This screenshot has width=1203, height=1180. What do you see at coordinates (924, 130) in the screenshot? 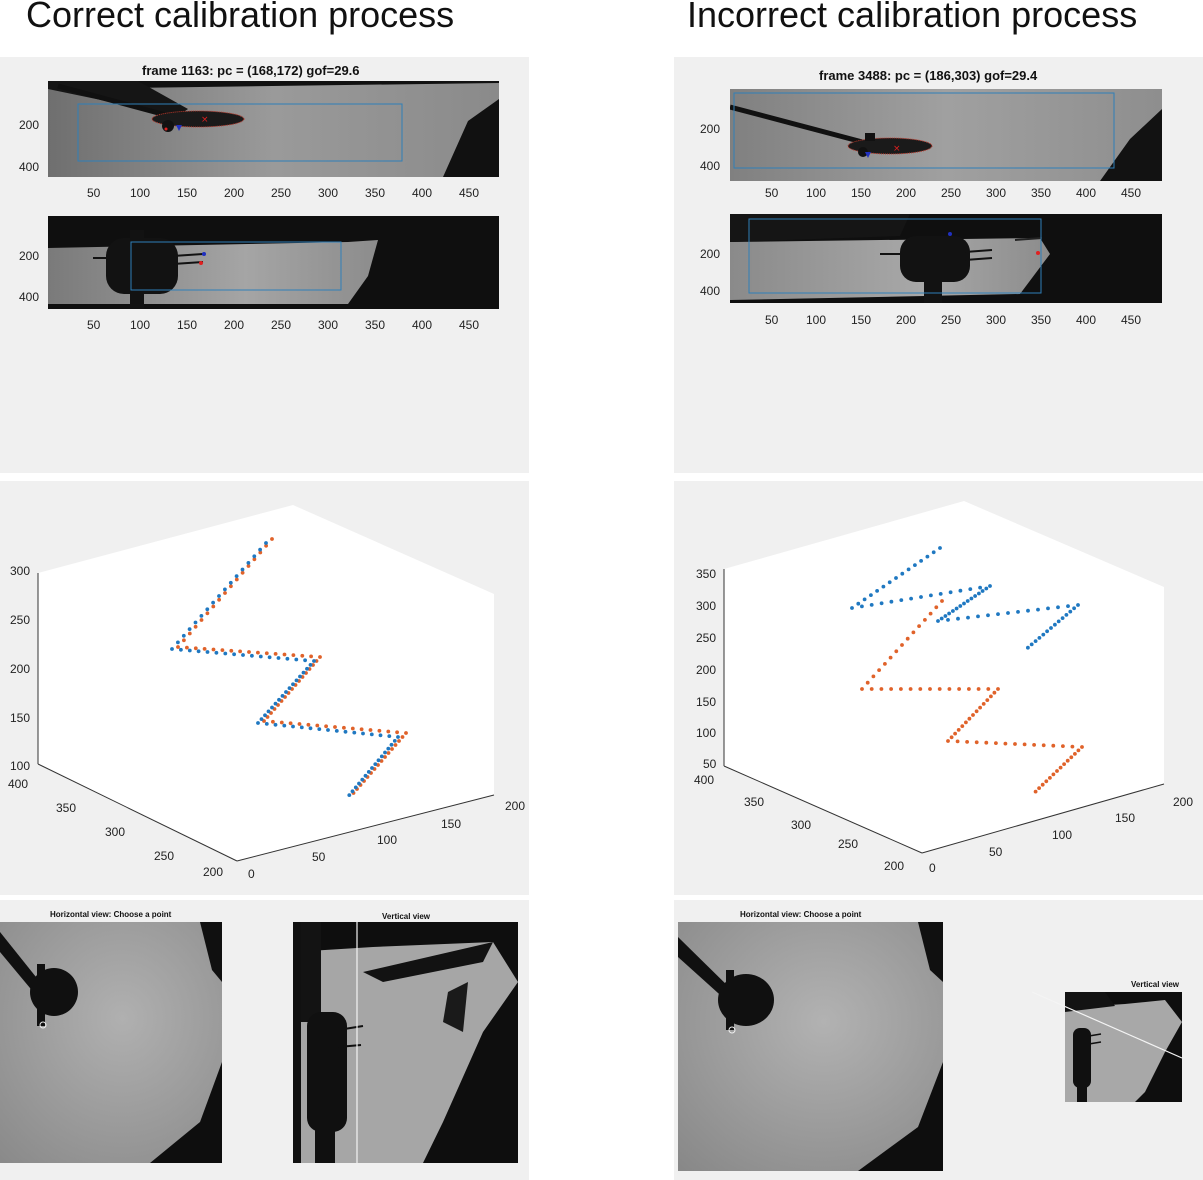
I see `right-top-roi-box` at bounding box center [924, 130].